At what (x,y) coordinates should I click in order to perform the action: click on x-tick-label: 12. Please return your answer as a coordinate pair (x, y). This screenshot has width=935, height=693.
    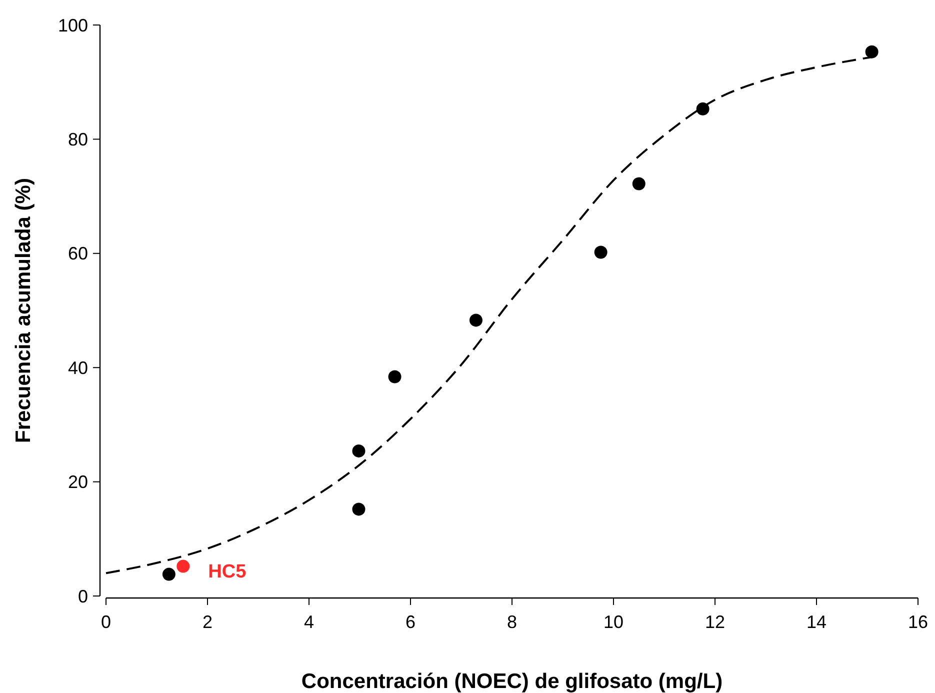
    Looking at the image, I should click on (715, 622).